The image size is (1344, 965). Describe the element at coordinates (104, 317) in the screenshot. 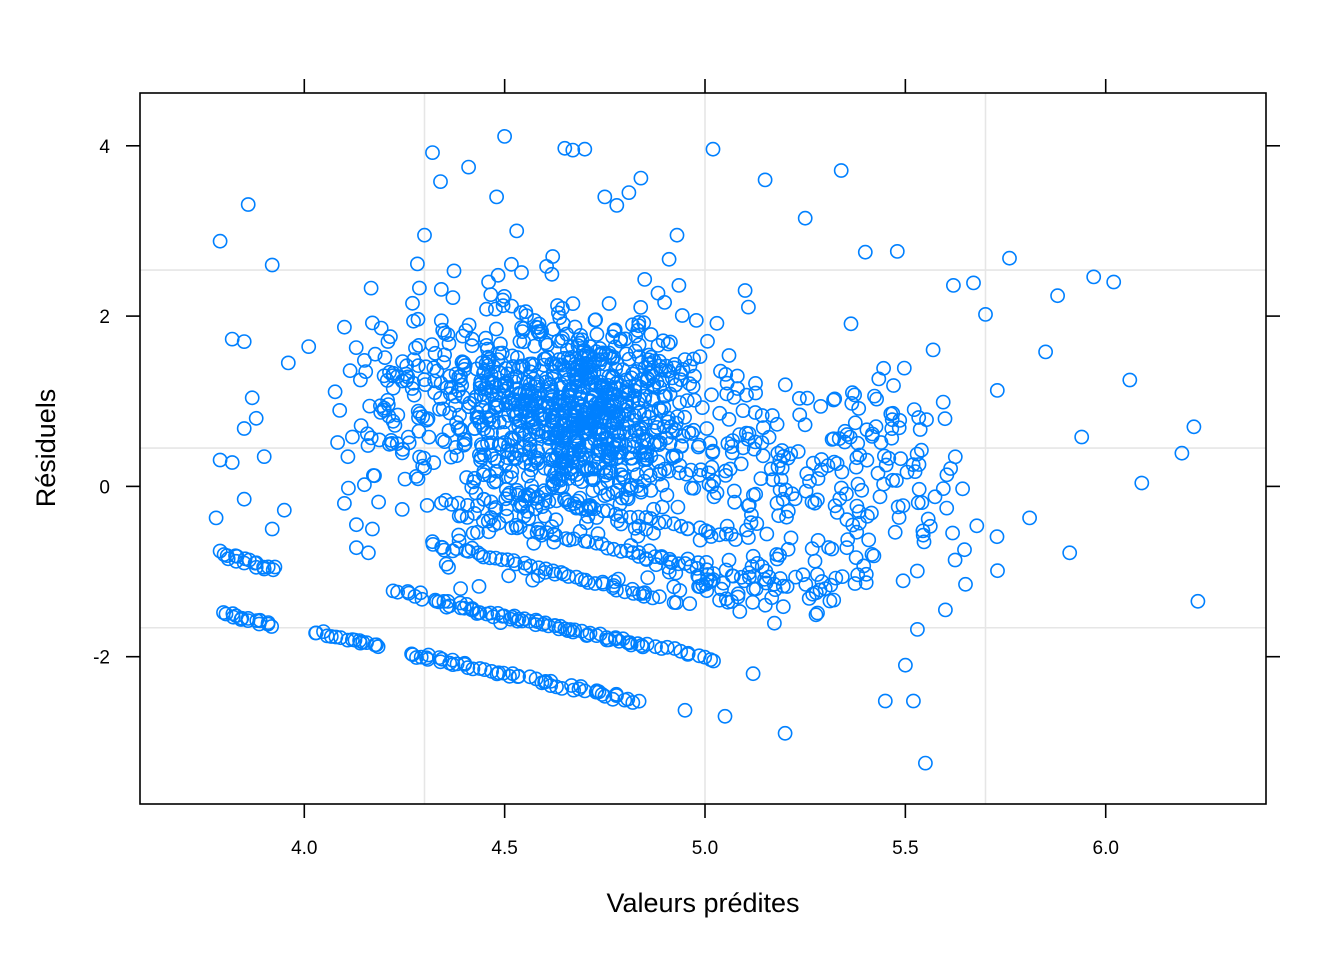

I see `y-tick-label: 2` at that location.